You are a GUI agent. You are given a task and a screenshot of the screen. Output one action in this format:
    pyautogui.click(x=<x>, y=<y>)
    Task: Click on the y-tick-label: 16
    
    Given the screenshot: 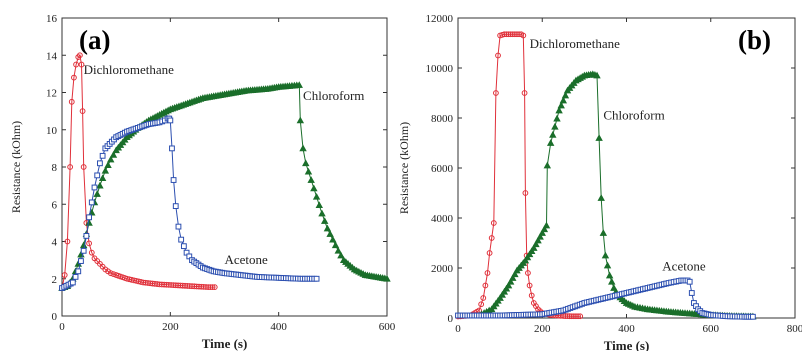 What is the action you would take?
    pyautogui.click(x=52, y=19)
    